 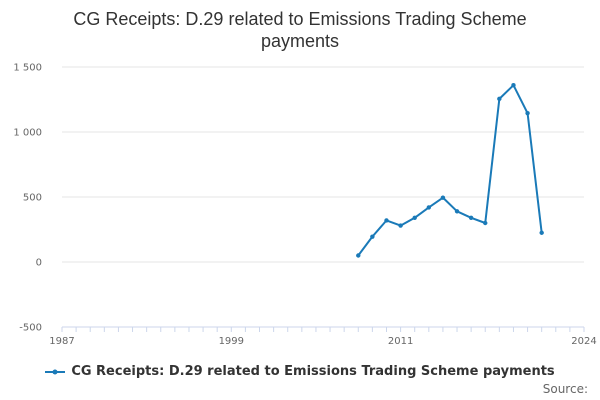 I want to click on series-line-path, so click(x=450, y=170).